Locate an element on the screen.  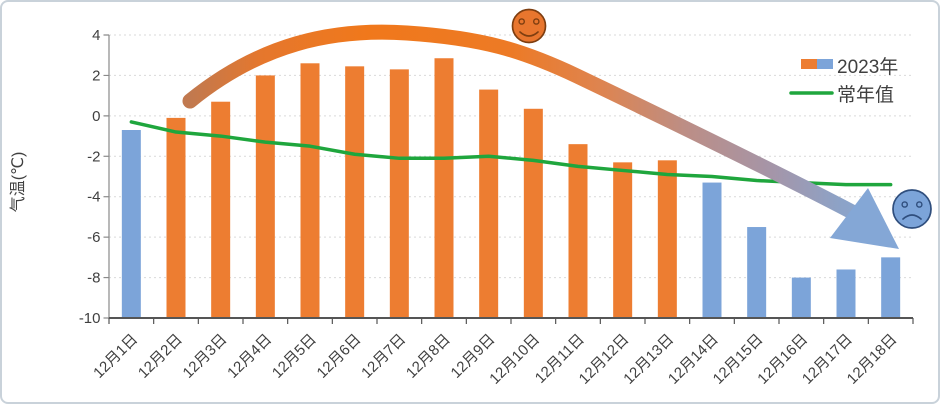
x-label-12月2日: 12月2日 is located at coordinates (160, 356).